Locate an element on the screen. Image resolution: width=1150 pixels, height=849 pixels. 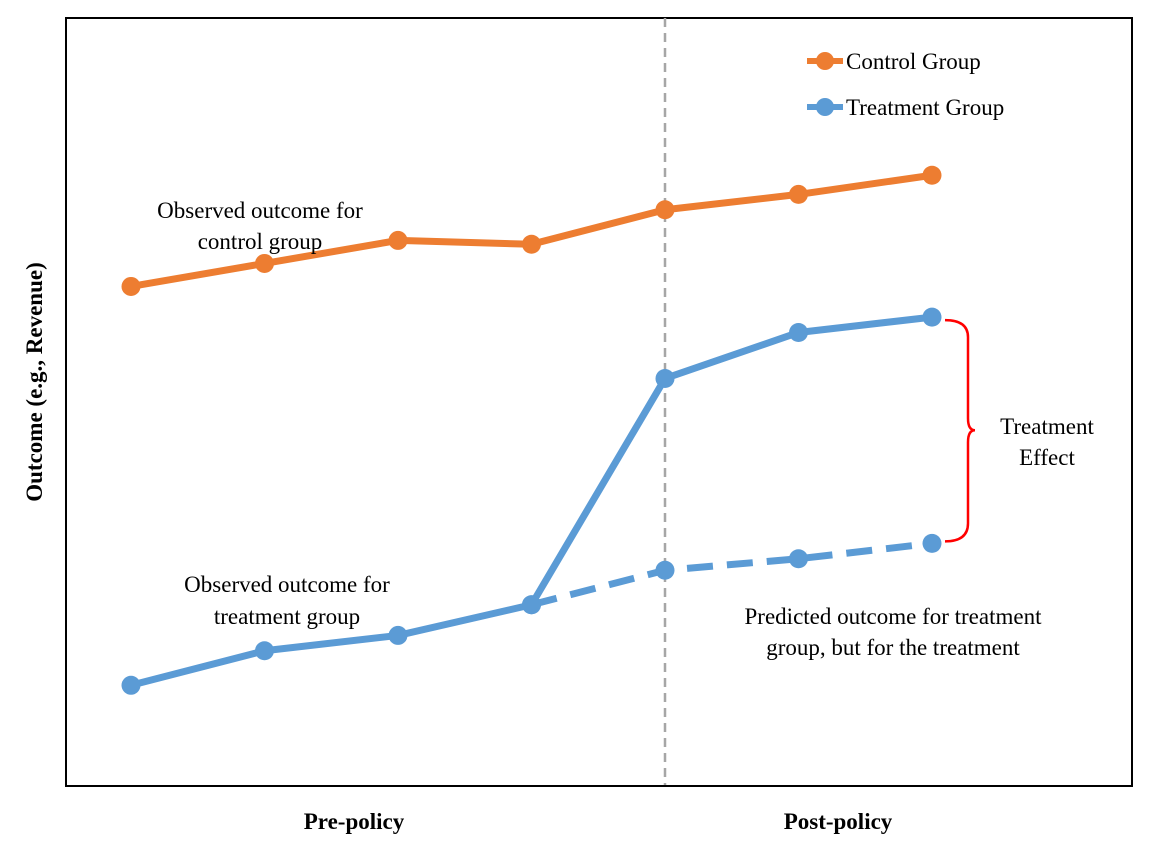
annotation-effect-line2: Effect is located at coordinates (1047, 457).